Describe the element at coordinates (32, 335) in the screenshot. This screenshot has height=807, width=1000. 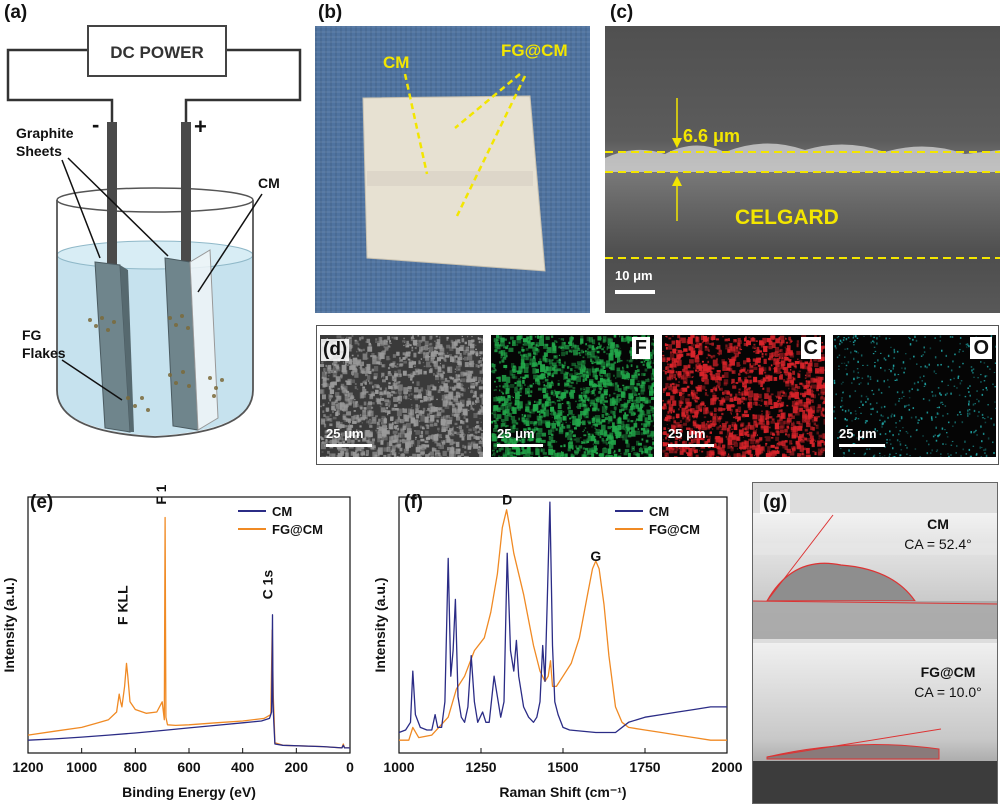
I see `fg-label-line1: FG` at that location.